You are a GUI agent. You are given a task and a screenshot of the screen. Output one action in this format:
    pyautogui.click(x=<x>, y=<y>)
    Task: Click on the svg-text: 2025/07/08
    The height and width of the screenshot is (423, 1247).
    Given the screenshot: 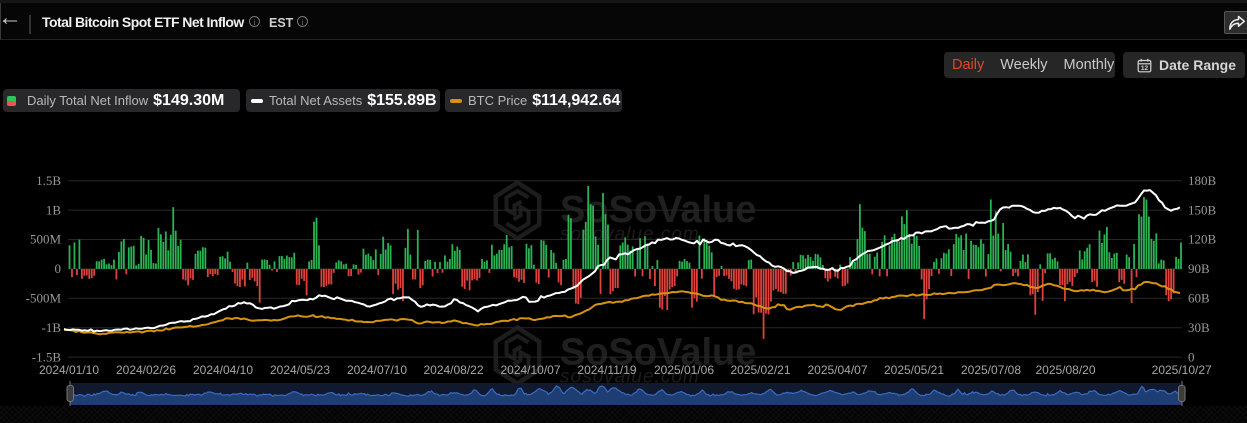 What is the action you would take?
    pyautogui.click(x=991, y=370)
    